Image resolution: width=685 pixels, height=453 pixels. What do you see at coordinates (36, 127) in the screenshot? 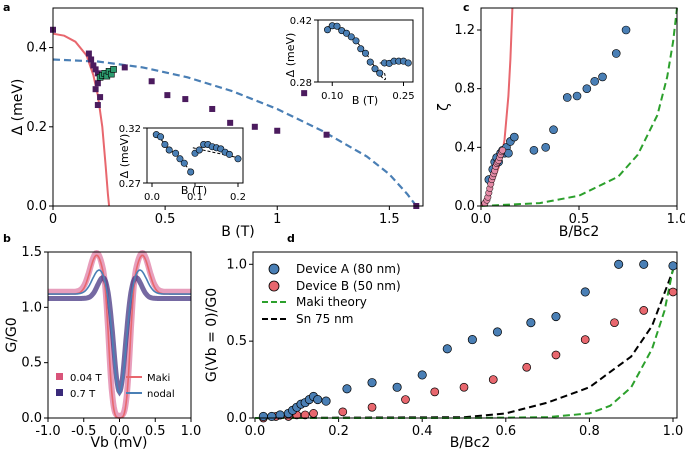
I see `a-ytick-label-1: 0.2` at bounding box center [36, 127].